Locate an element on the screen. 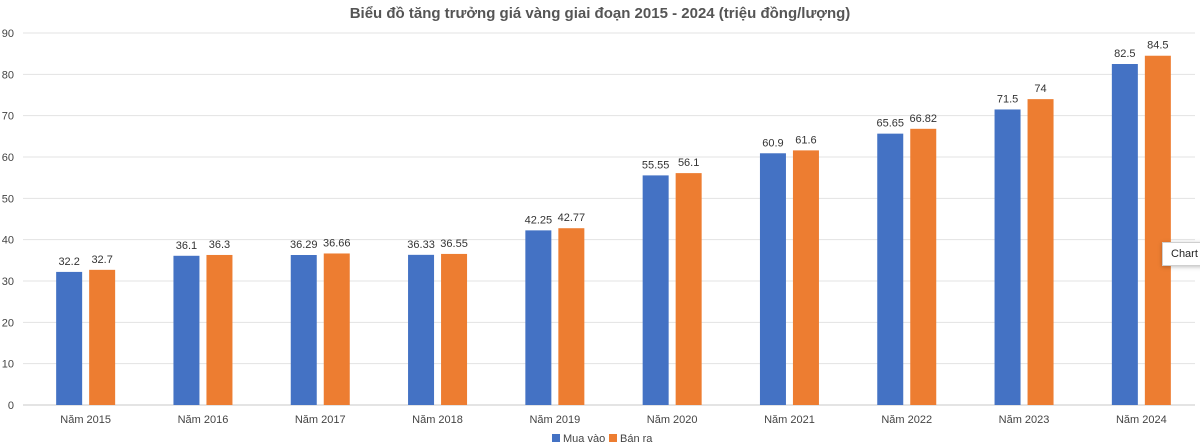  x-tick-label: Năm 2019 is located at coordinates (554, 420).